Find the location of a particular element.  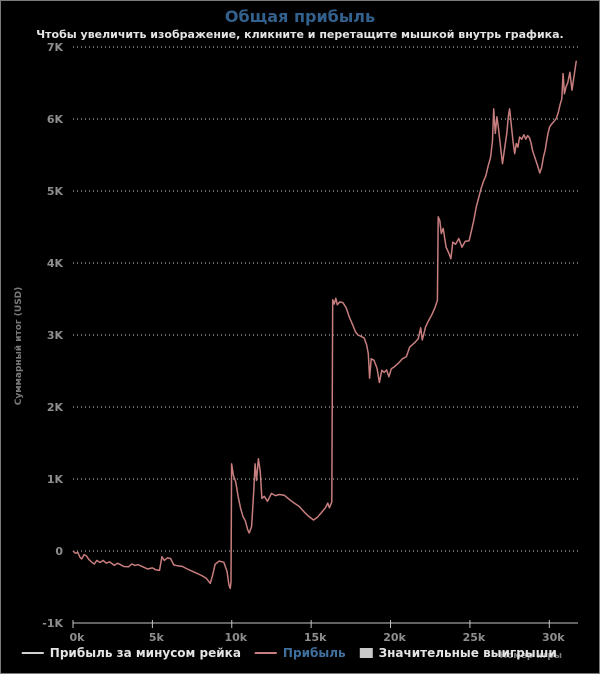

x-axis-title: Номер игры is located at coordinates (530, 656).